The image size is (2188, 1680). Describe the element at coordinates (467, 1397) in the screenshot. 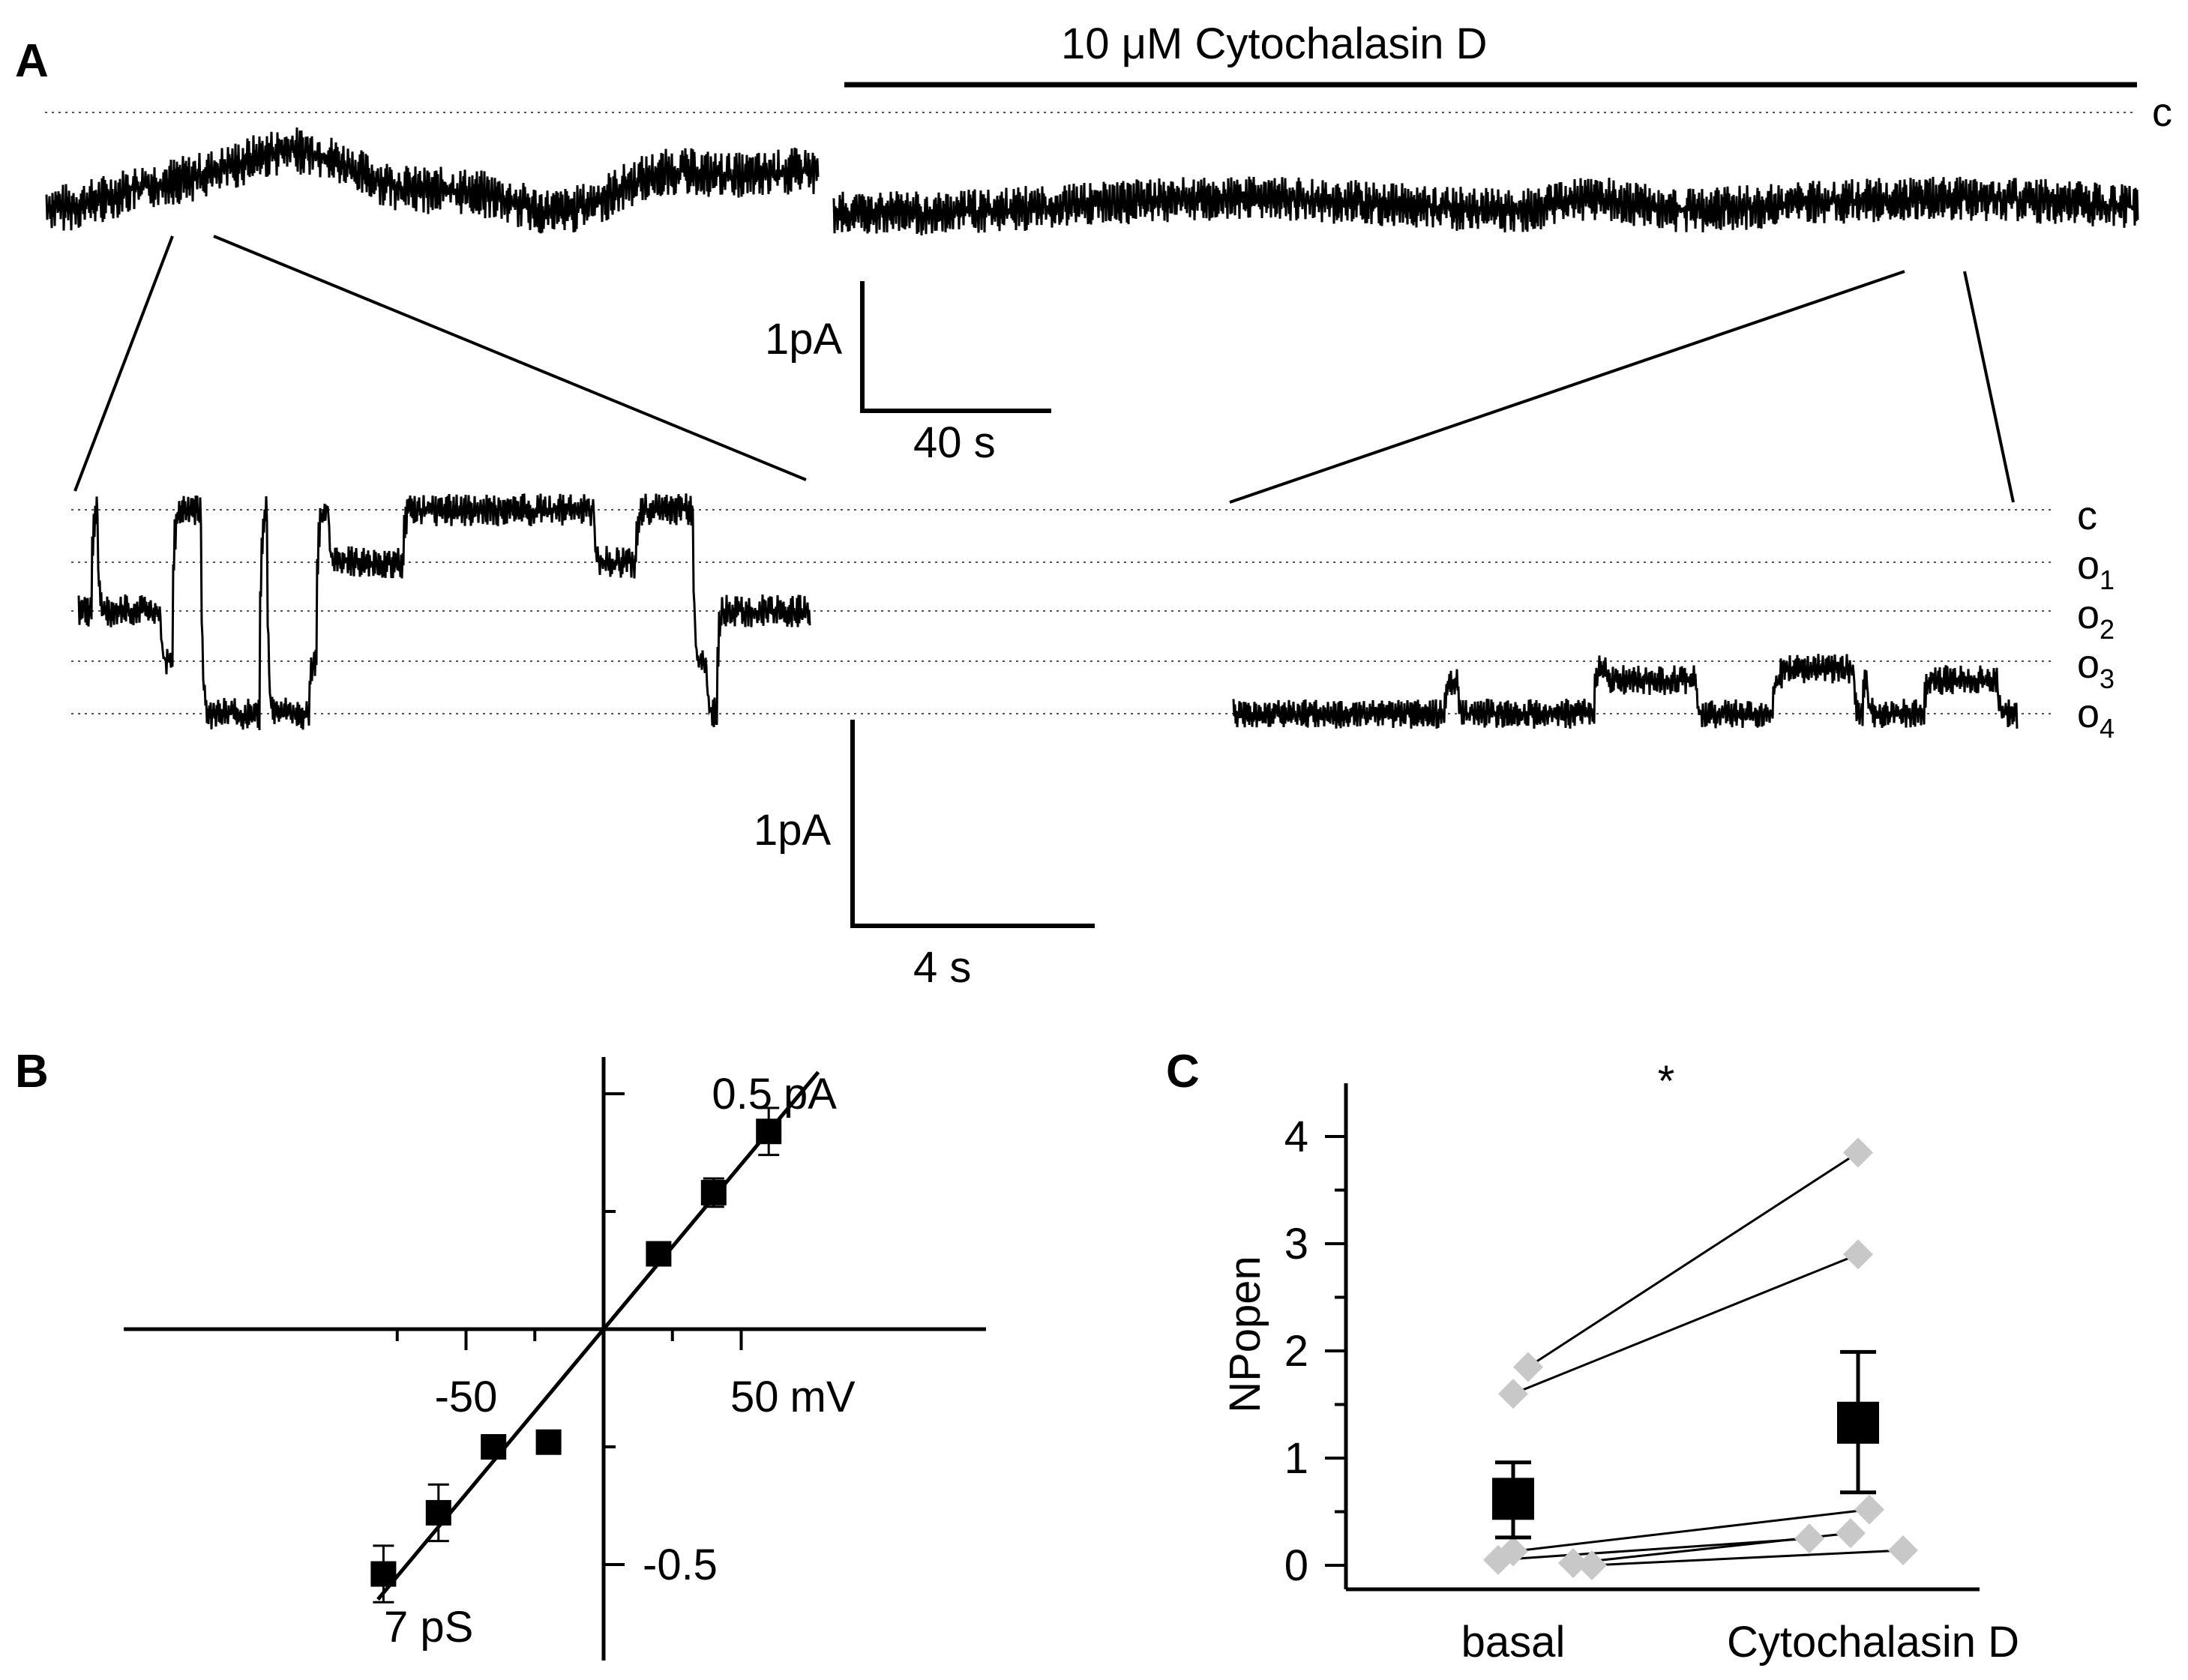

I see `x-tick-label-neg: -50` at that location.